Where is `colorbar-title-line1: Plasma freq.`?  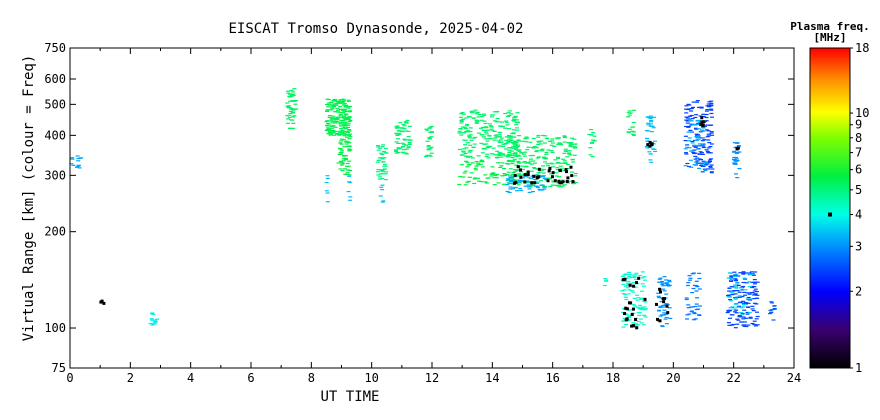
colorbar-title-line1: Plasma freq. is located at coordinates (829, 26).